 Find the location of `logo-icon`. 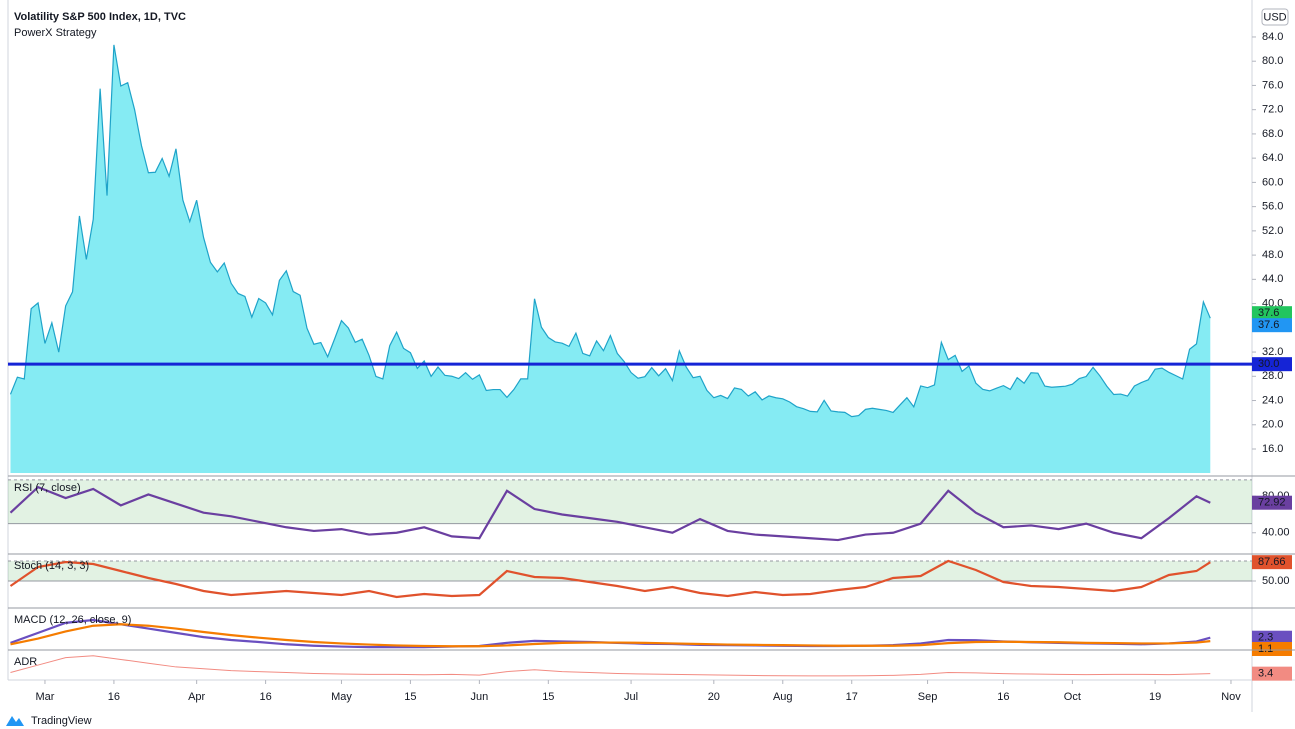

logo-icon is located at coordinates (15, 721).